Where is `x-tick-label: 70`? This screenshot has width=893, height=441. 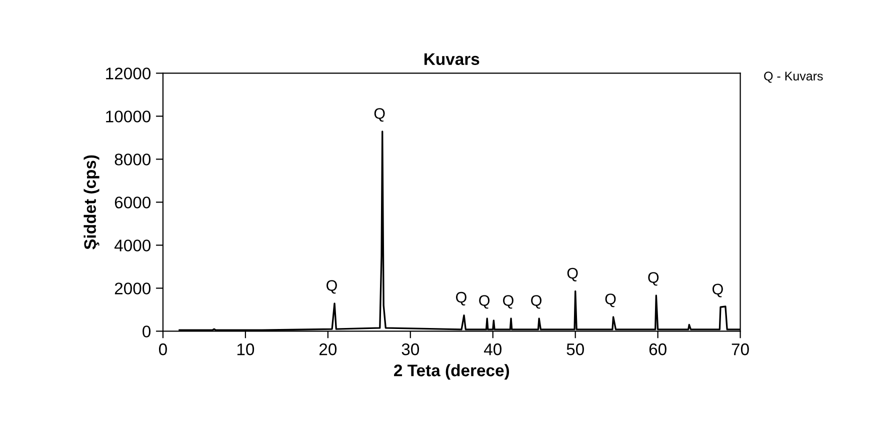 x-tick-label: 70 is located at coordinates (740, 349).